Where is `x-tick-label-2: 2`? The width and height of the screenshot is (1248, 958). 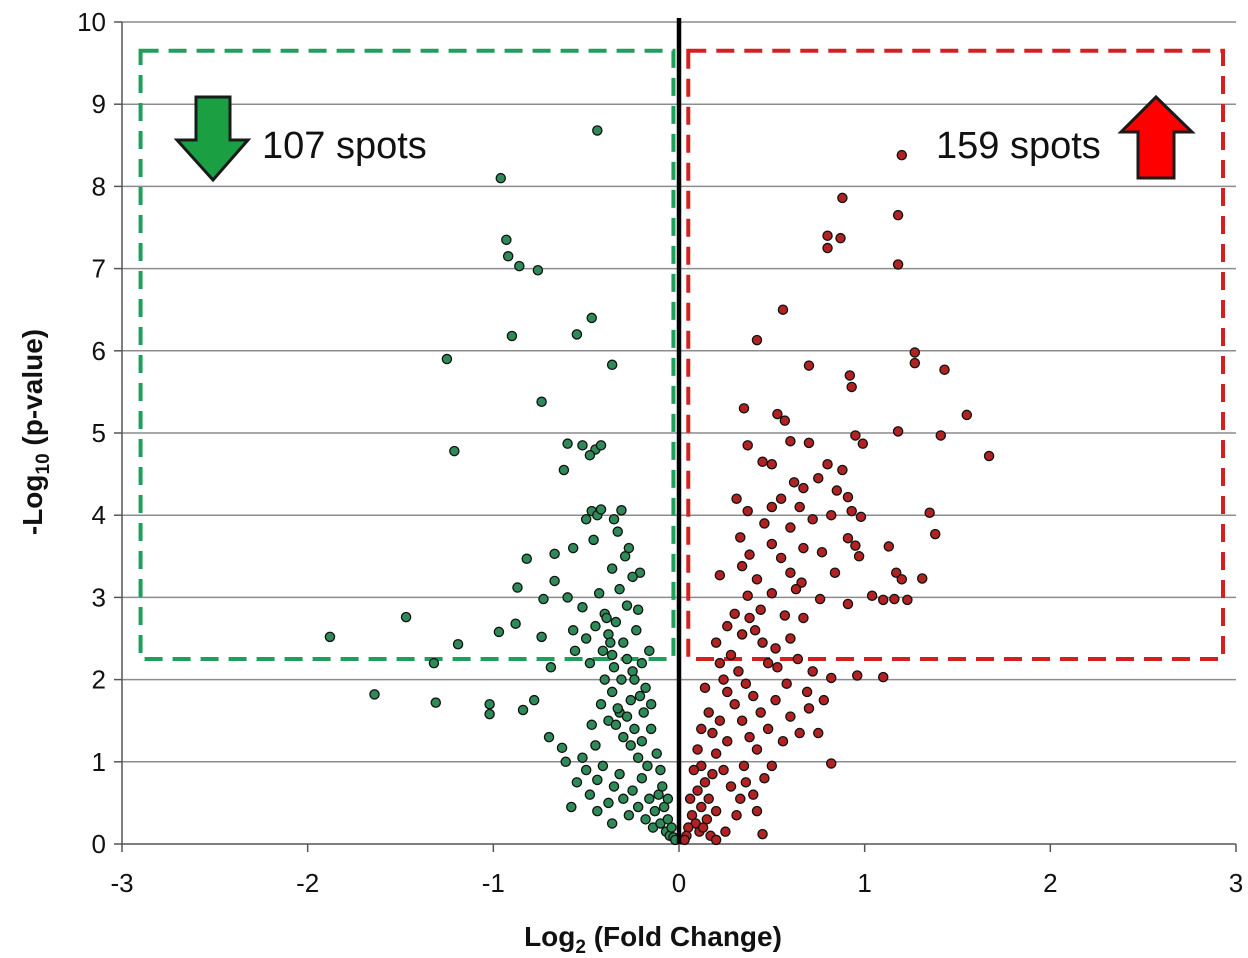 x-tick-label-2: 2 is located at coordinates (1050, 883).